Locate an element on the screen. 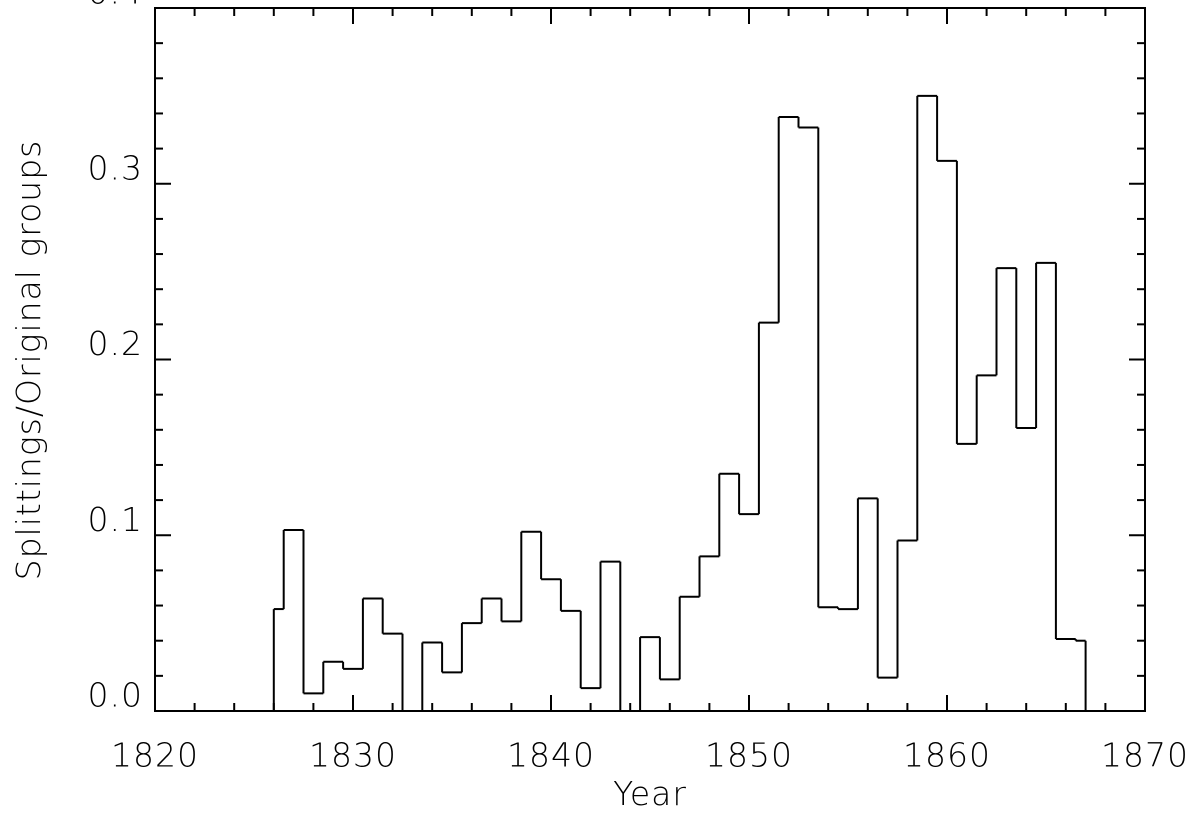  y-tick-label: 0.0 is located at coordinates (115, 695).